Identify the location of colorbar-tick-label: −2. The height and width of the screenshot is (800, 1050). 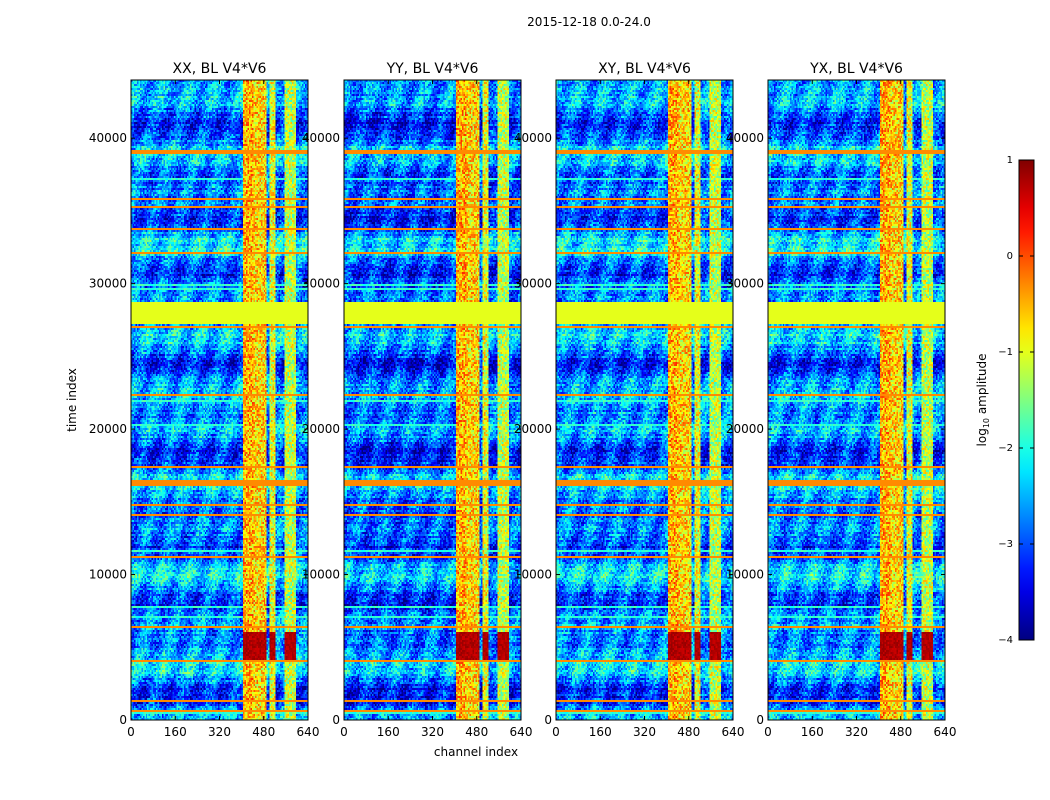
(1005, 448).